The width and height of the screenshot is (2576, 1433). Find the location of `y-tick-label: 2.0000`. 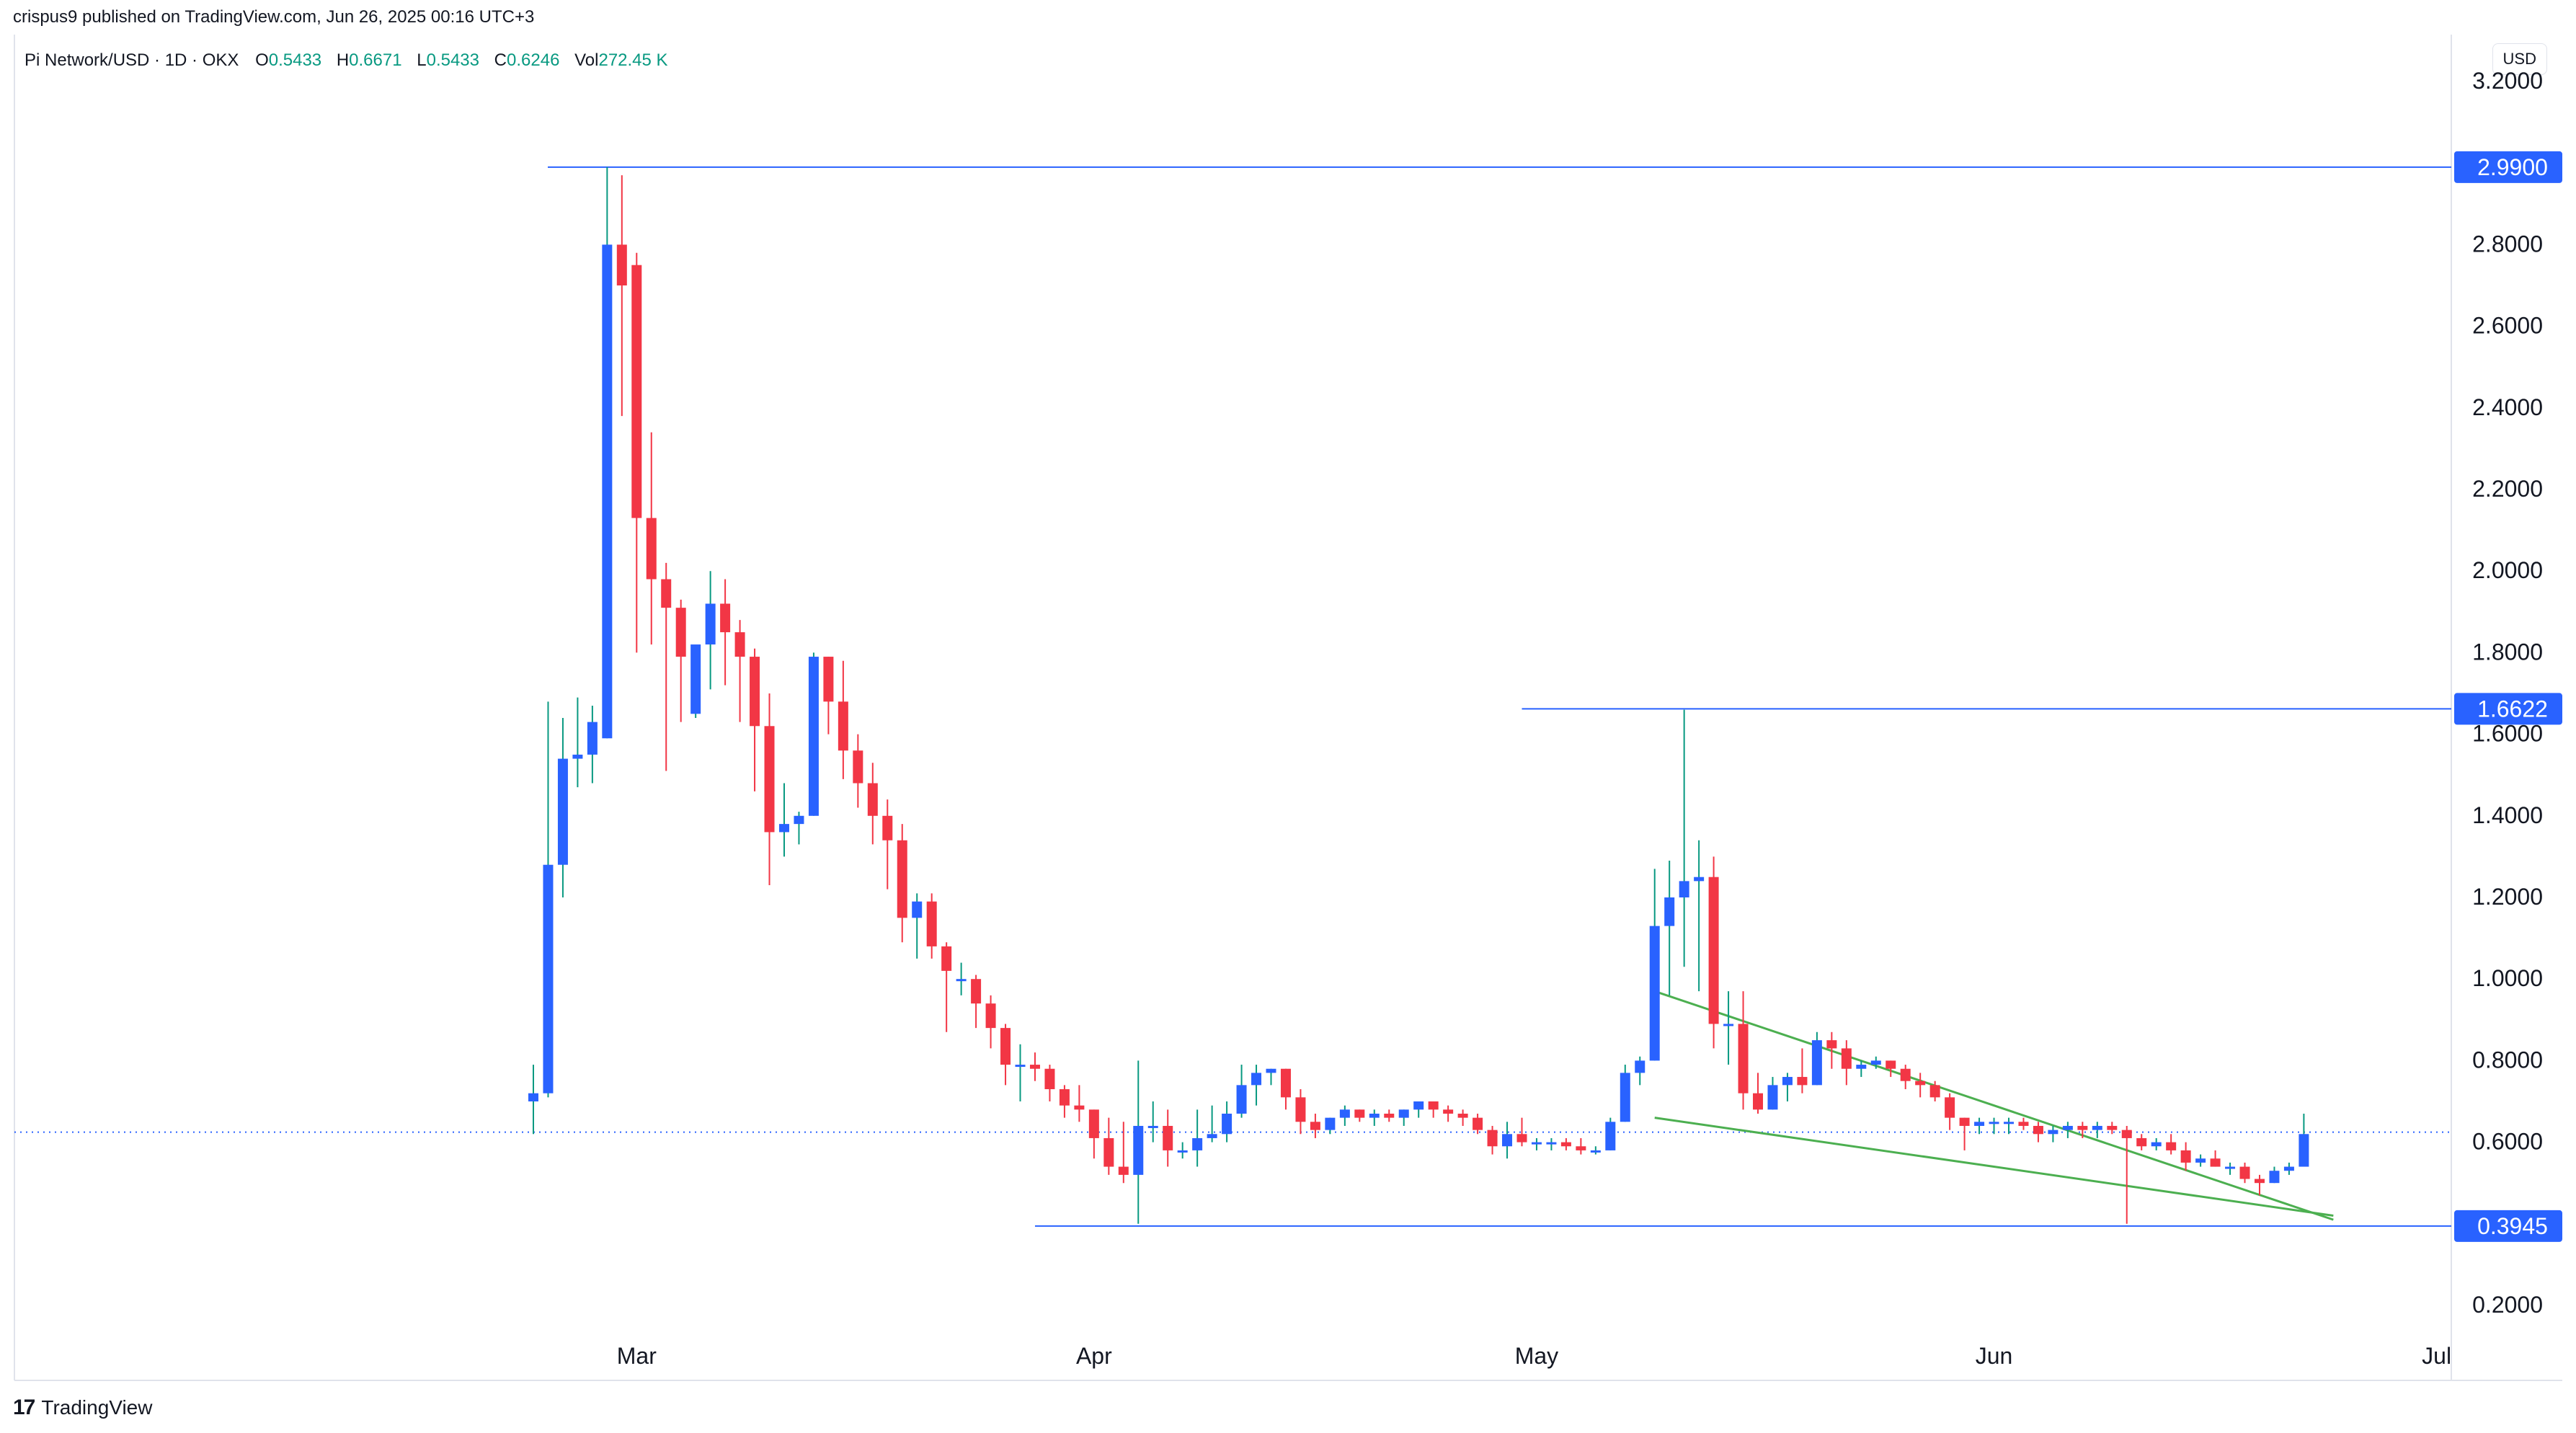

y-tick-label: 2.0000 is located at coordinates (2507, 570).